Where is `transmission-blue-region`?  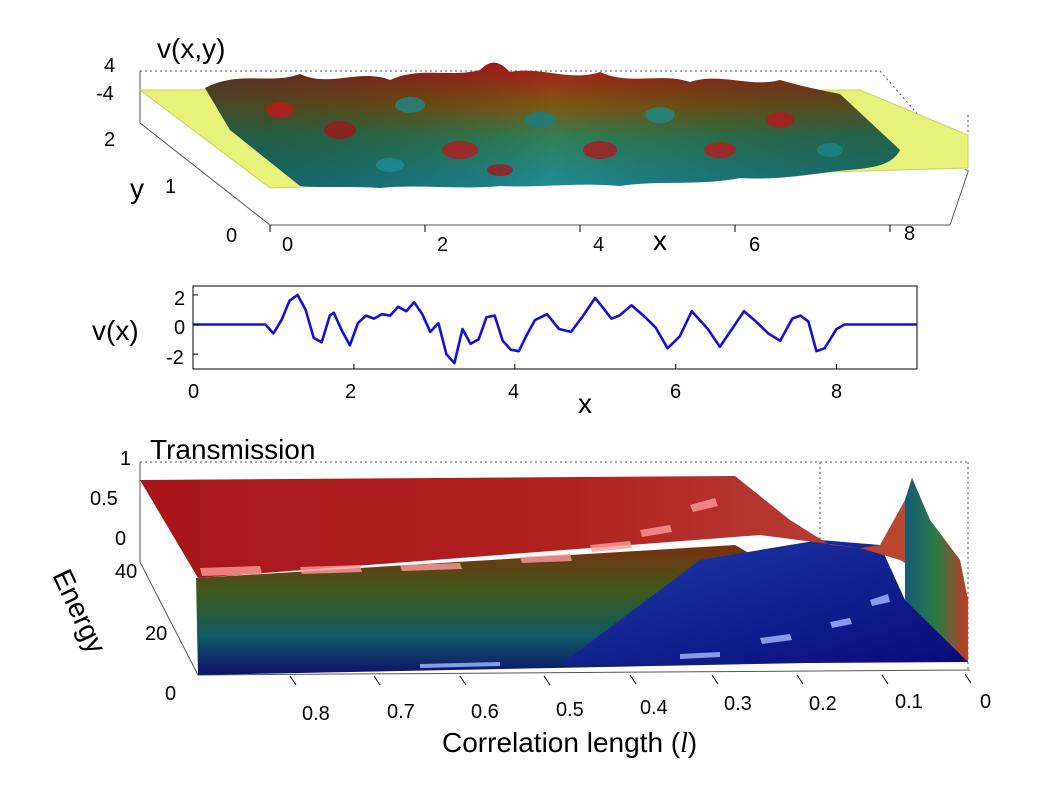 transmission-blue-region is located at coordinates (764, 602).